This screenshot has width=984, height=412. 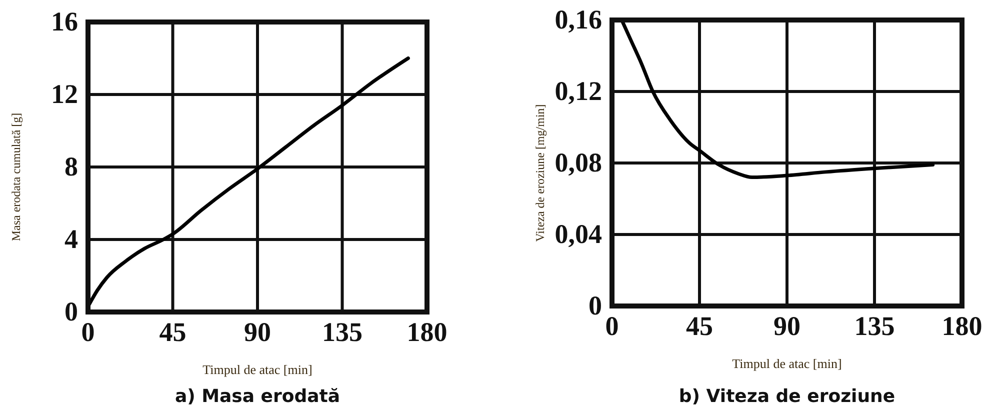 I want to click on y-tick-label: 0,04, so click(x=578, y=234).